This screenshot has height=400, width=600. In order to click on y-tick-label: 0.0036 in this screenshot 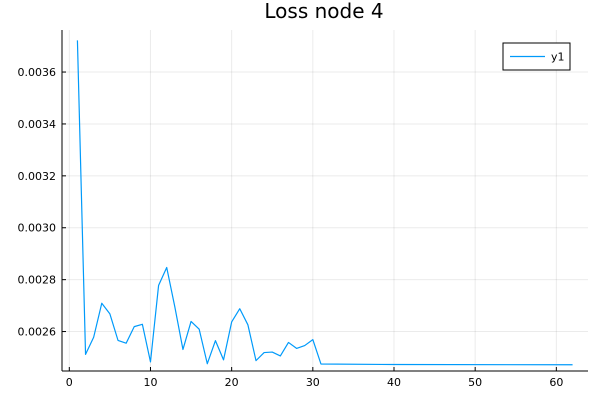, I will do `click(37, 72)`.